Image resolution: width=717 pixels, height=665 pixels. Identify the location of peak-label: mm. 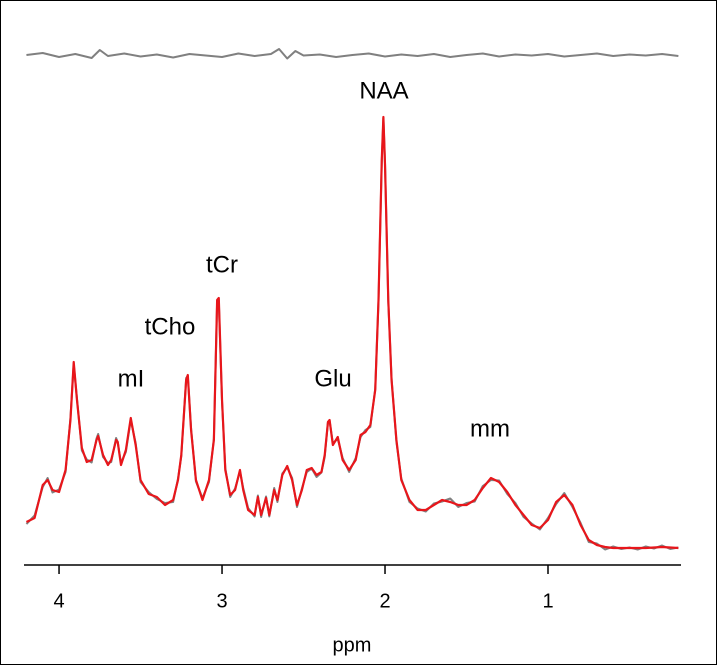
(490, 428).